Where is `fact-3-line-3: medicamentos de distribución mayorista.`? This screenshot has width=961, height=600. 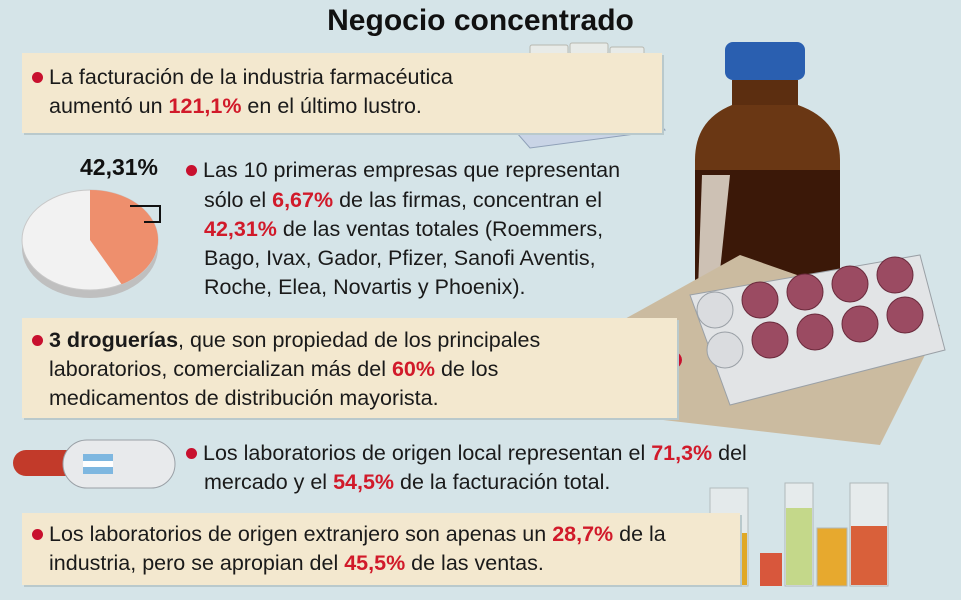 fact-3-line-3: medicamentos de distribución mayorista. is located at coordinates (244, 398).